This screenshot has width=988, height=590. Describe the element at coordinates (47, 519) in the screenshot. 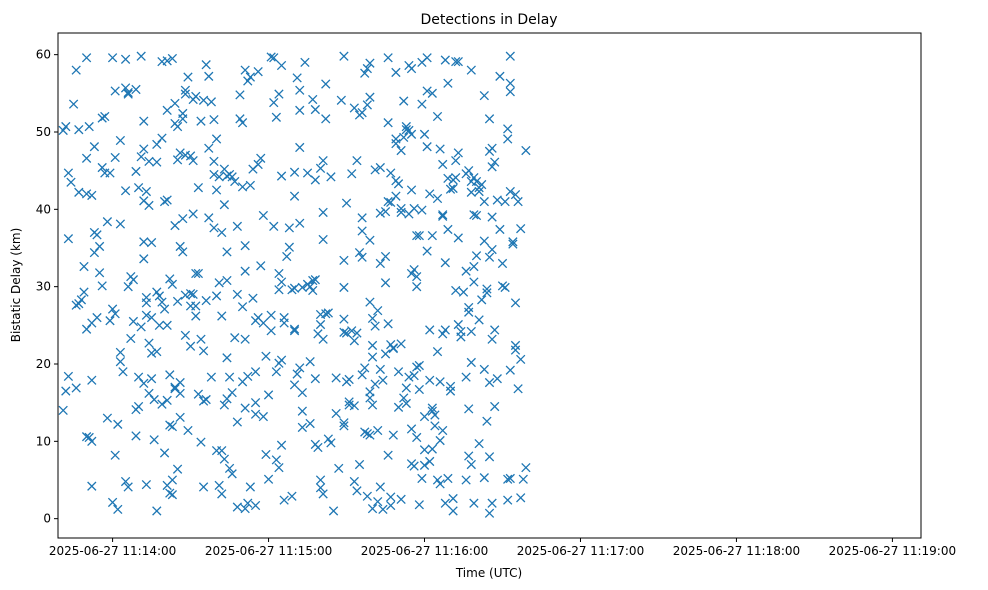

I see `y-tick-label: 0` at that location.